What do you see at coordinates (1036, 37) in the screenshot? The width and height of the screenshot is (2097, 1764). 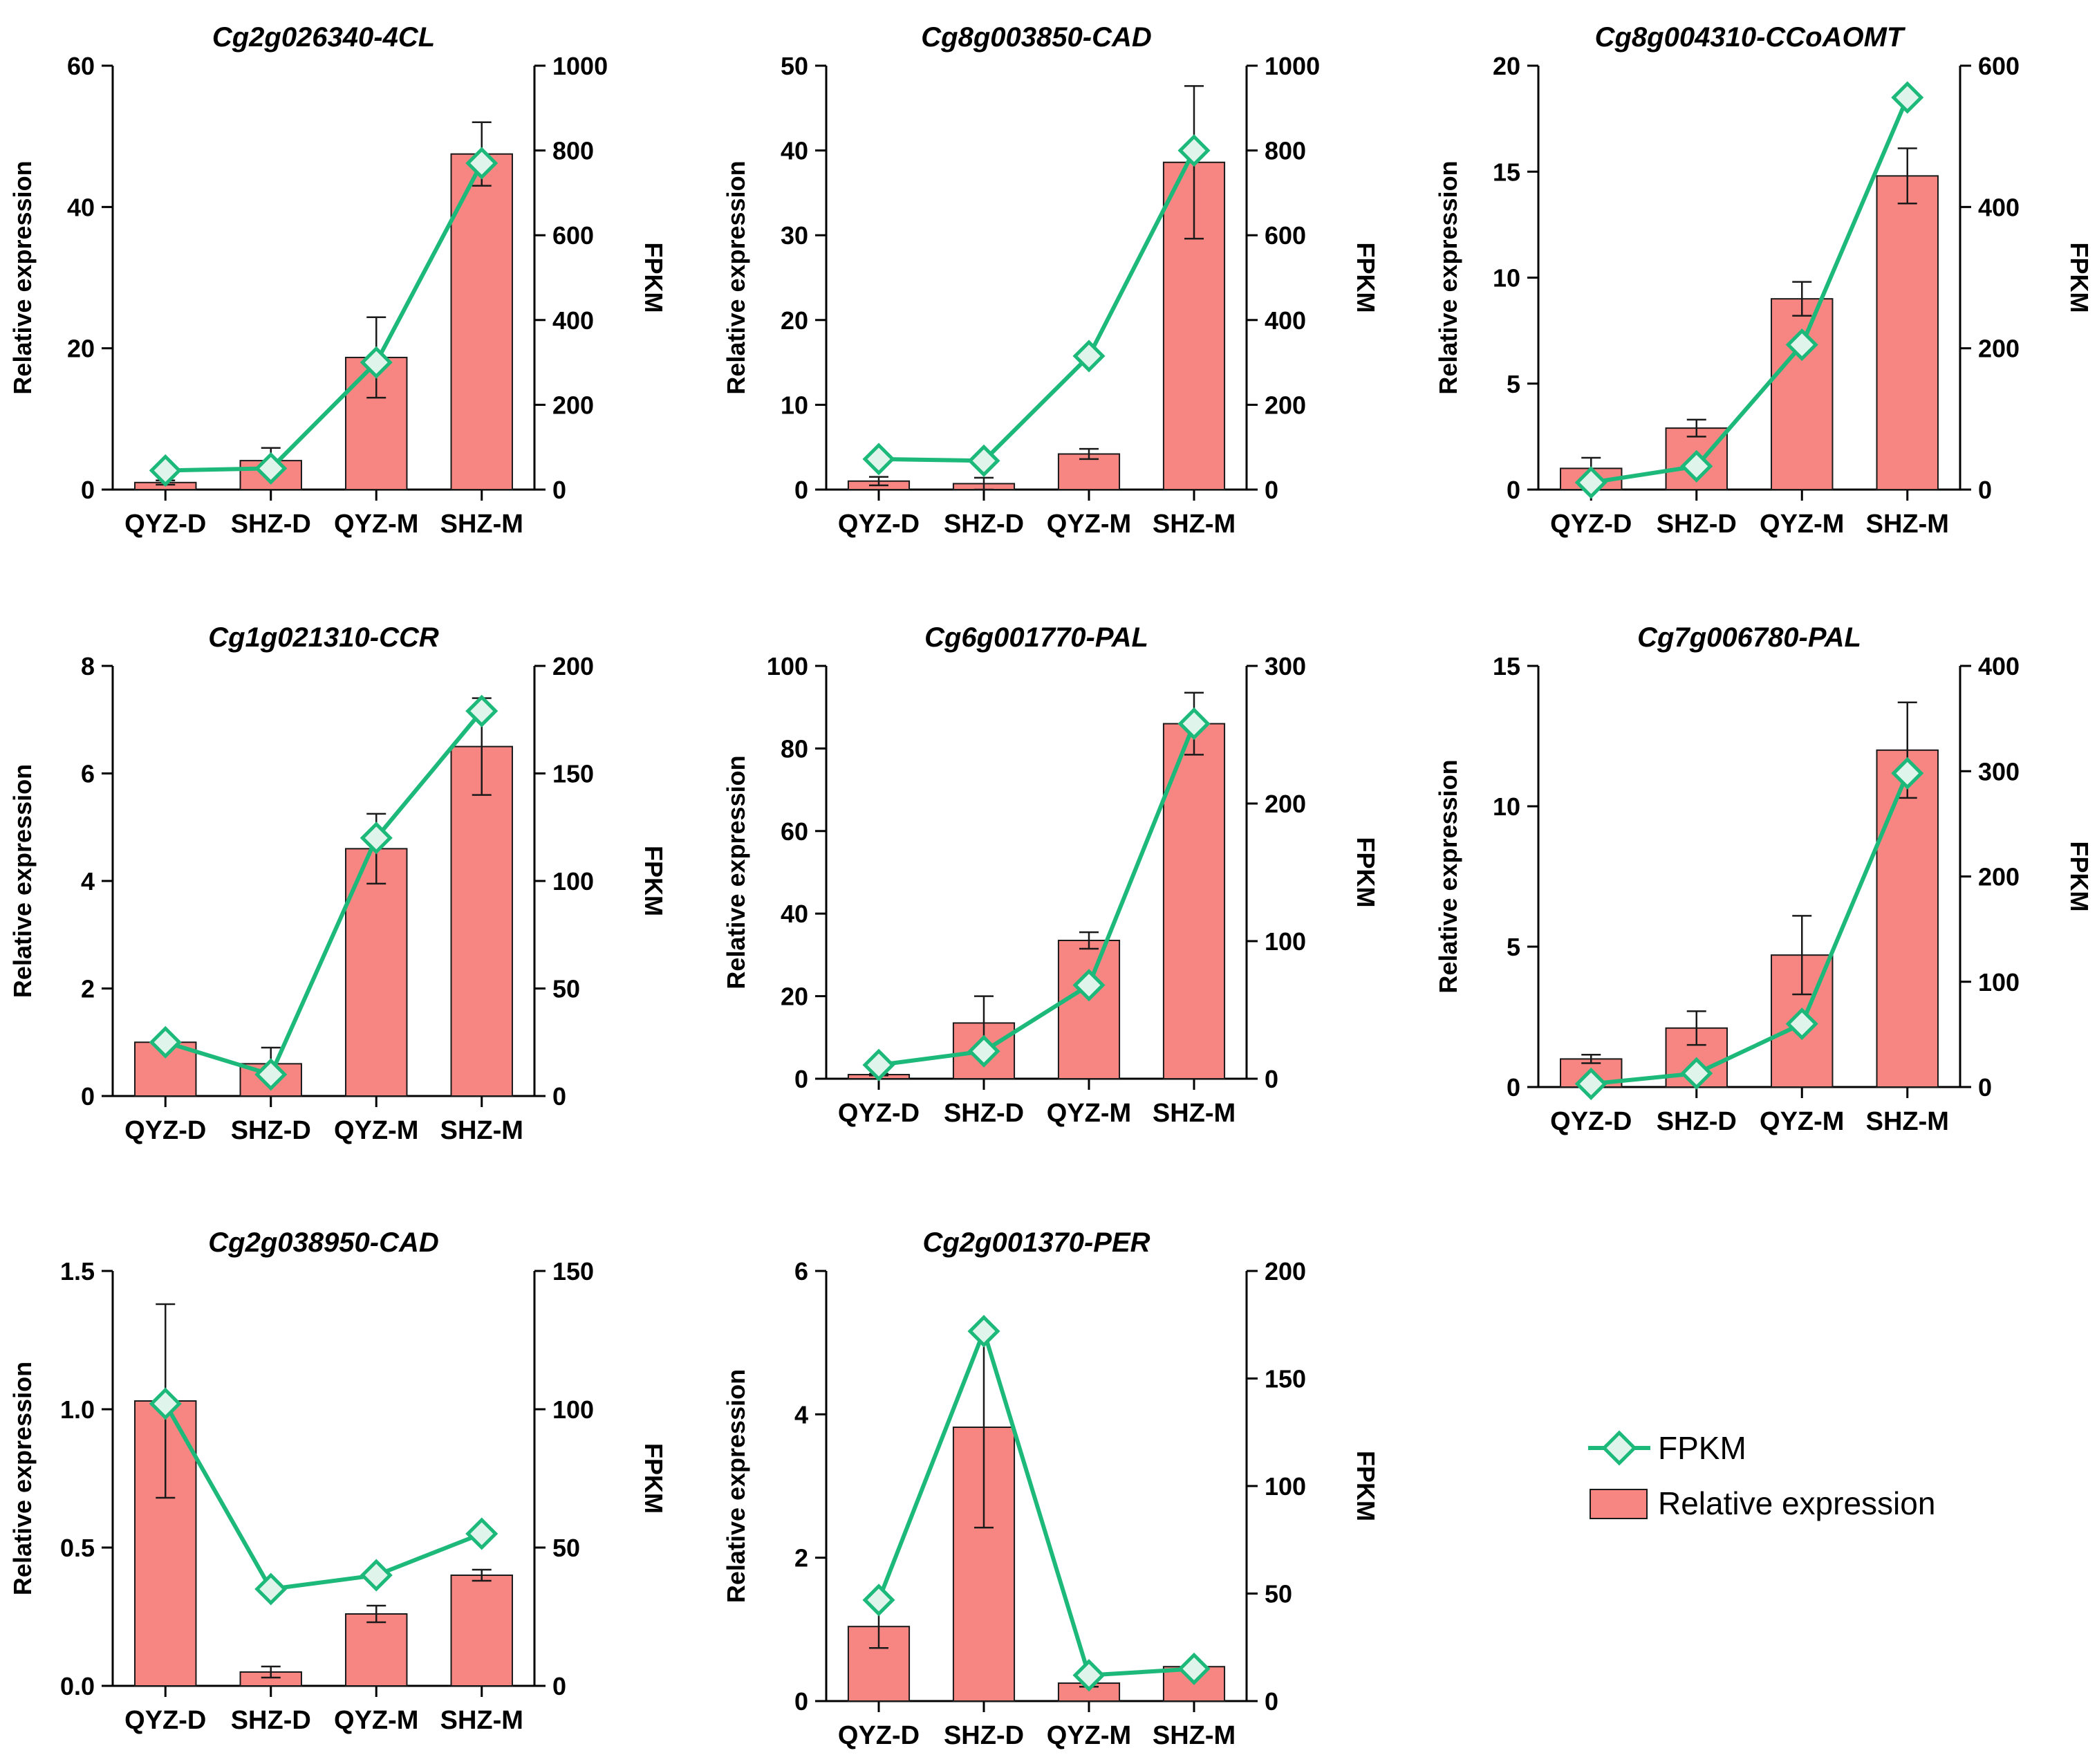 I see `chart-title: Cg8g003850-CAD` at bounding box center [1036, 37].